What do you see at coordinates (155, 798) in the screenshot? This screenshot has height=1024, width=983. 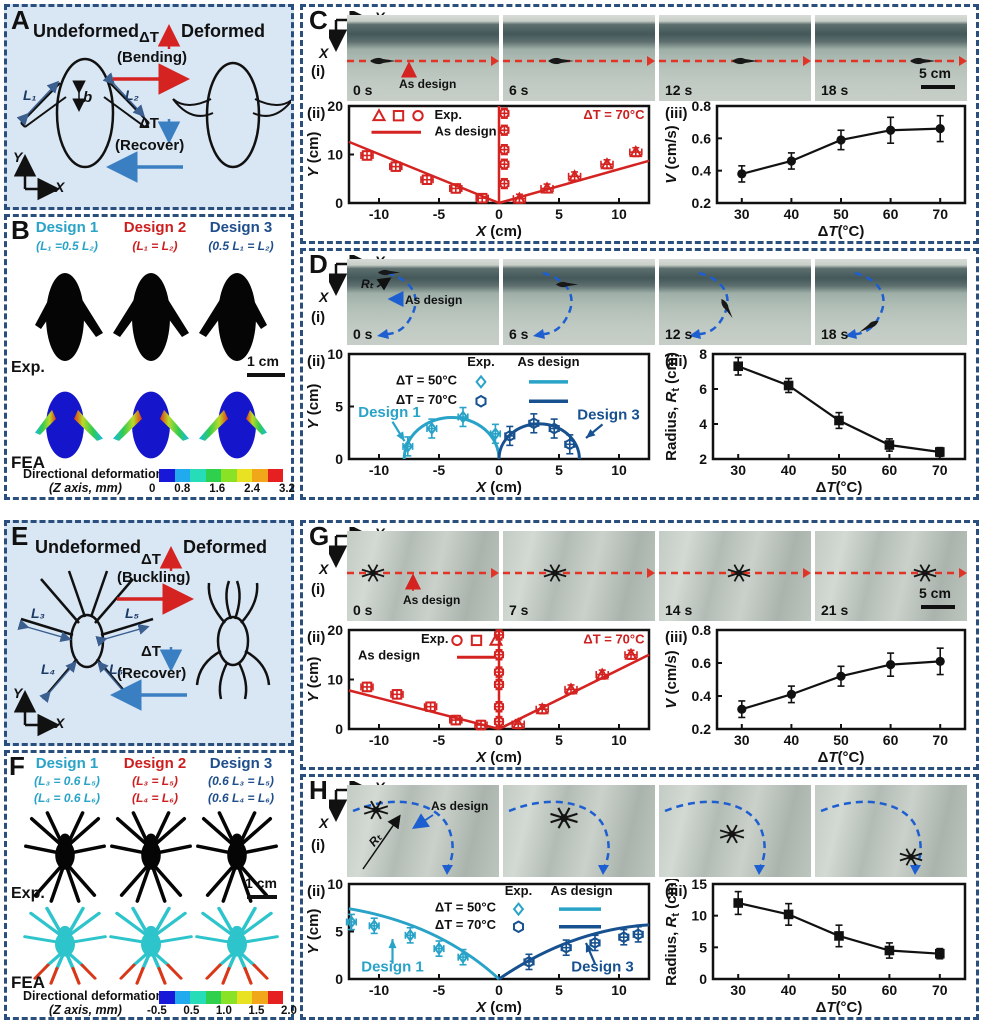 I see `design2-formula2: (L₄ = L₆)` at bounding box center [155, 798].